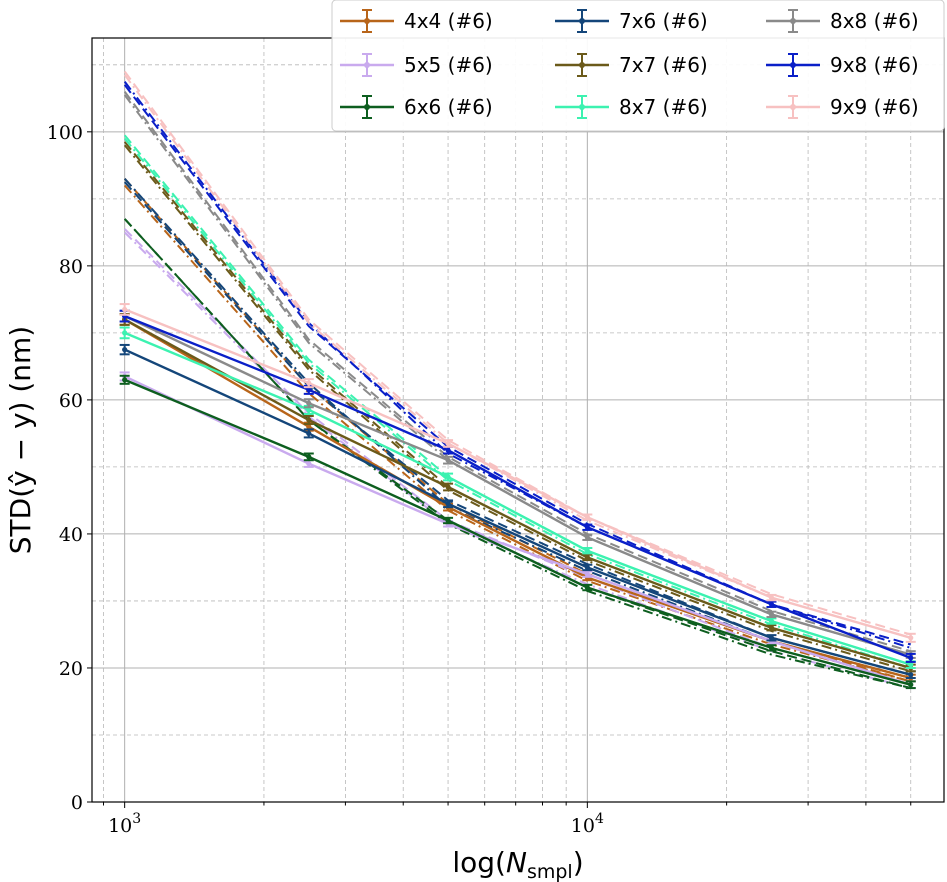  What do you see at coordinates (20, 440) in the screenshot?
I see `y-axis-label: STD(ŷ − y) (nm)` at bounding box center [20, 440].